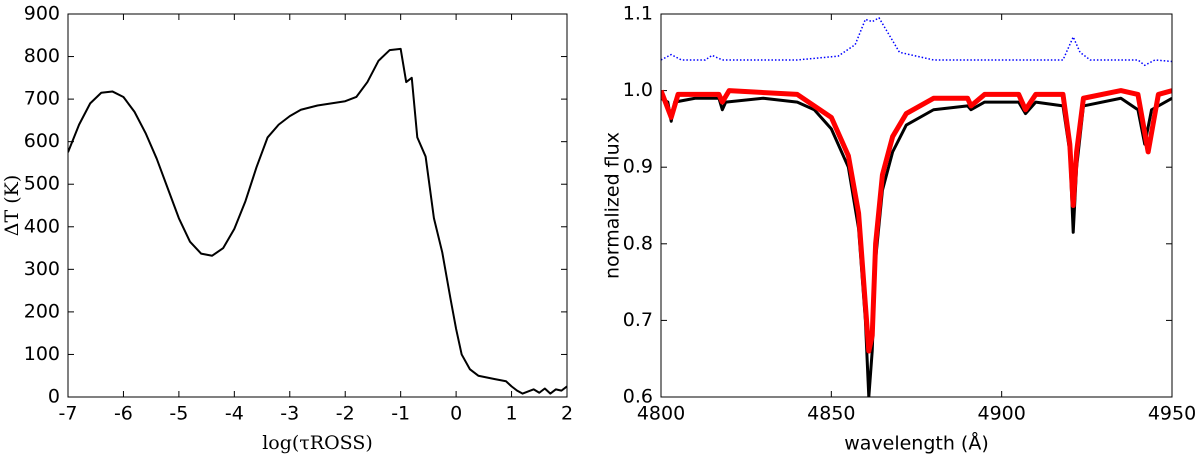 This screenshot has height=464, width=1200. I want to click on y-tick-label: 500, so click(42, 184).